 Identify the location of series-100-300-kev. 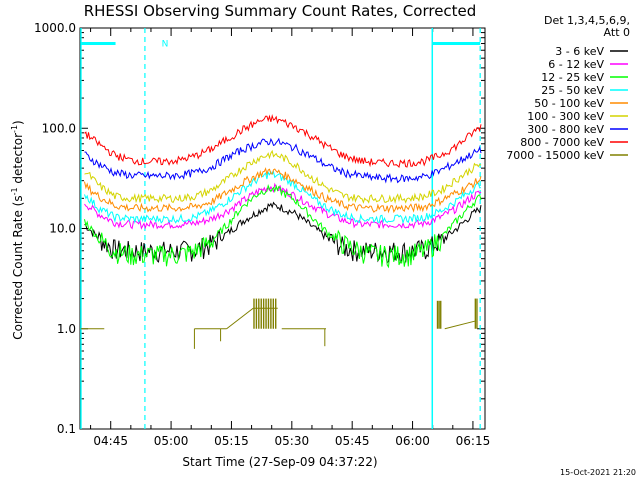
(283, 177).